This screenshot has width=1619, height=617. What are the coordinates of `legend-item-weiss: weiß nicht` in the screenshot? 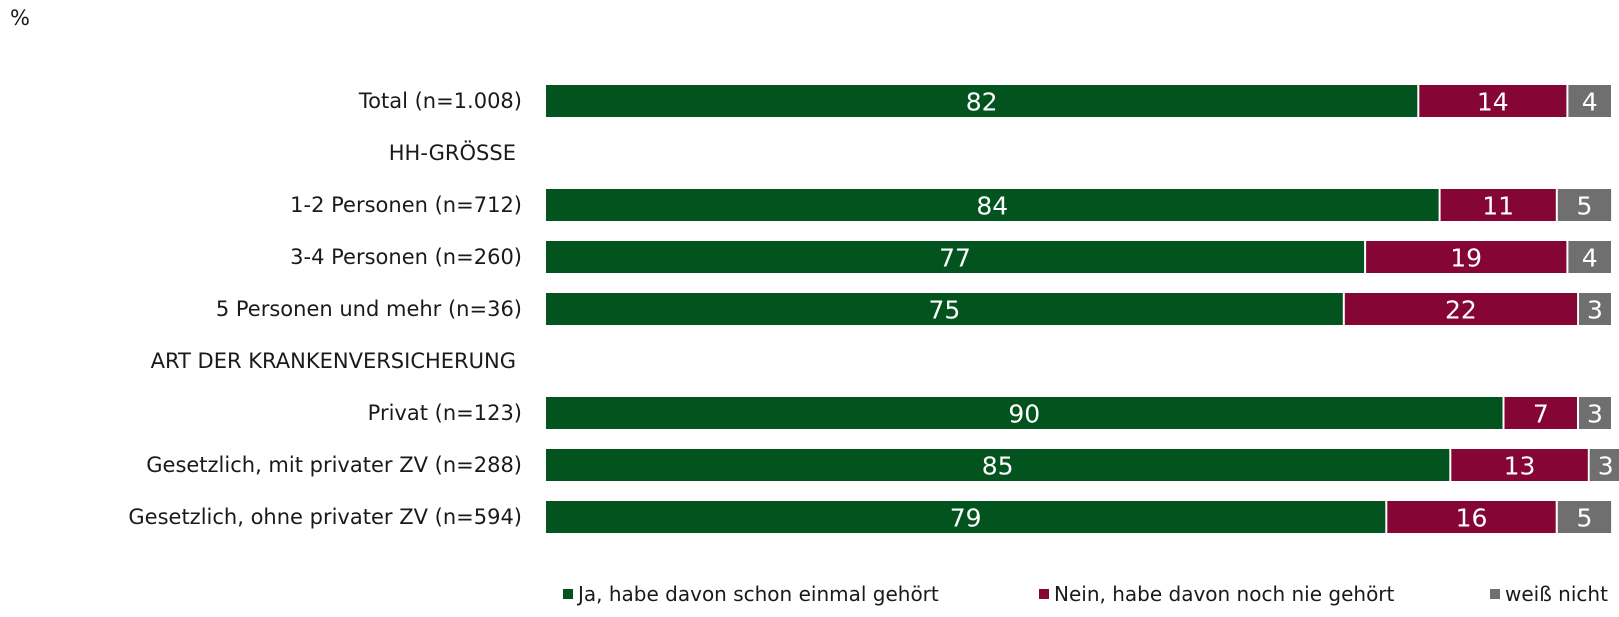 It's located at (1549, 594).